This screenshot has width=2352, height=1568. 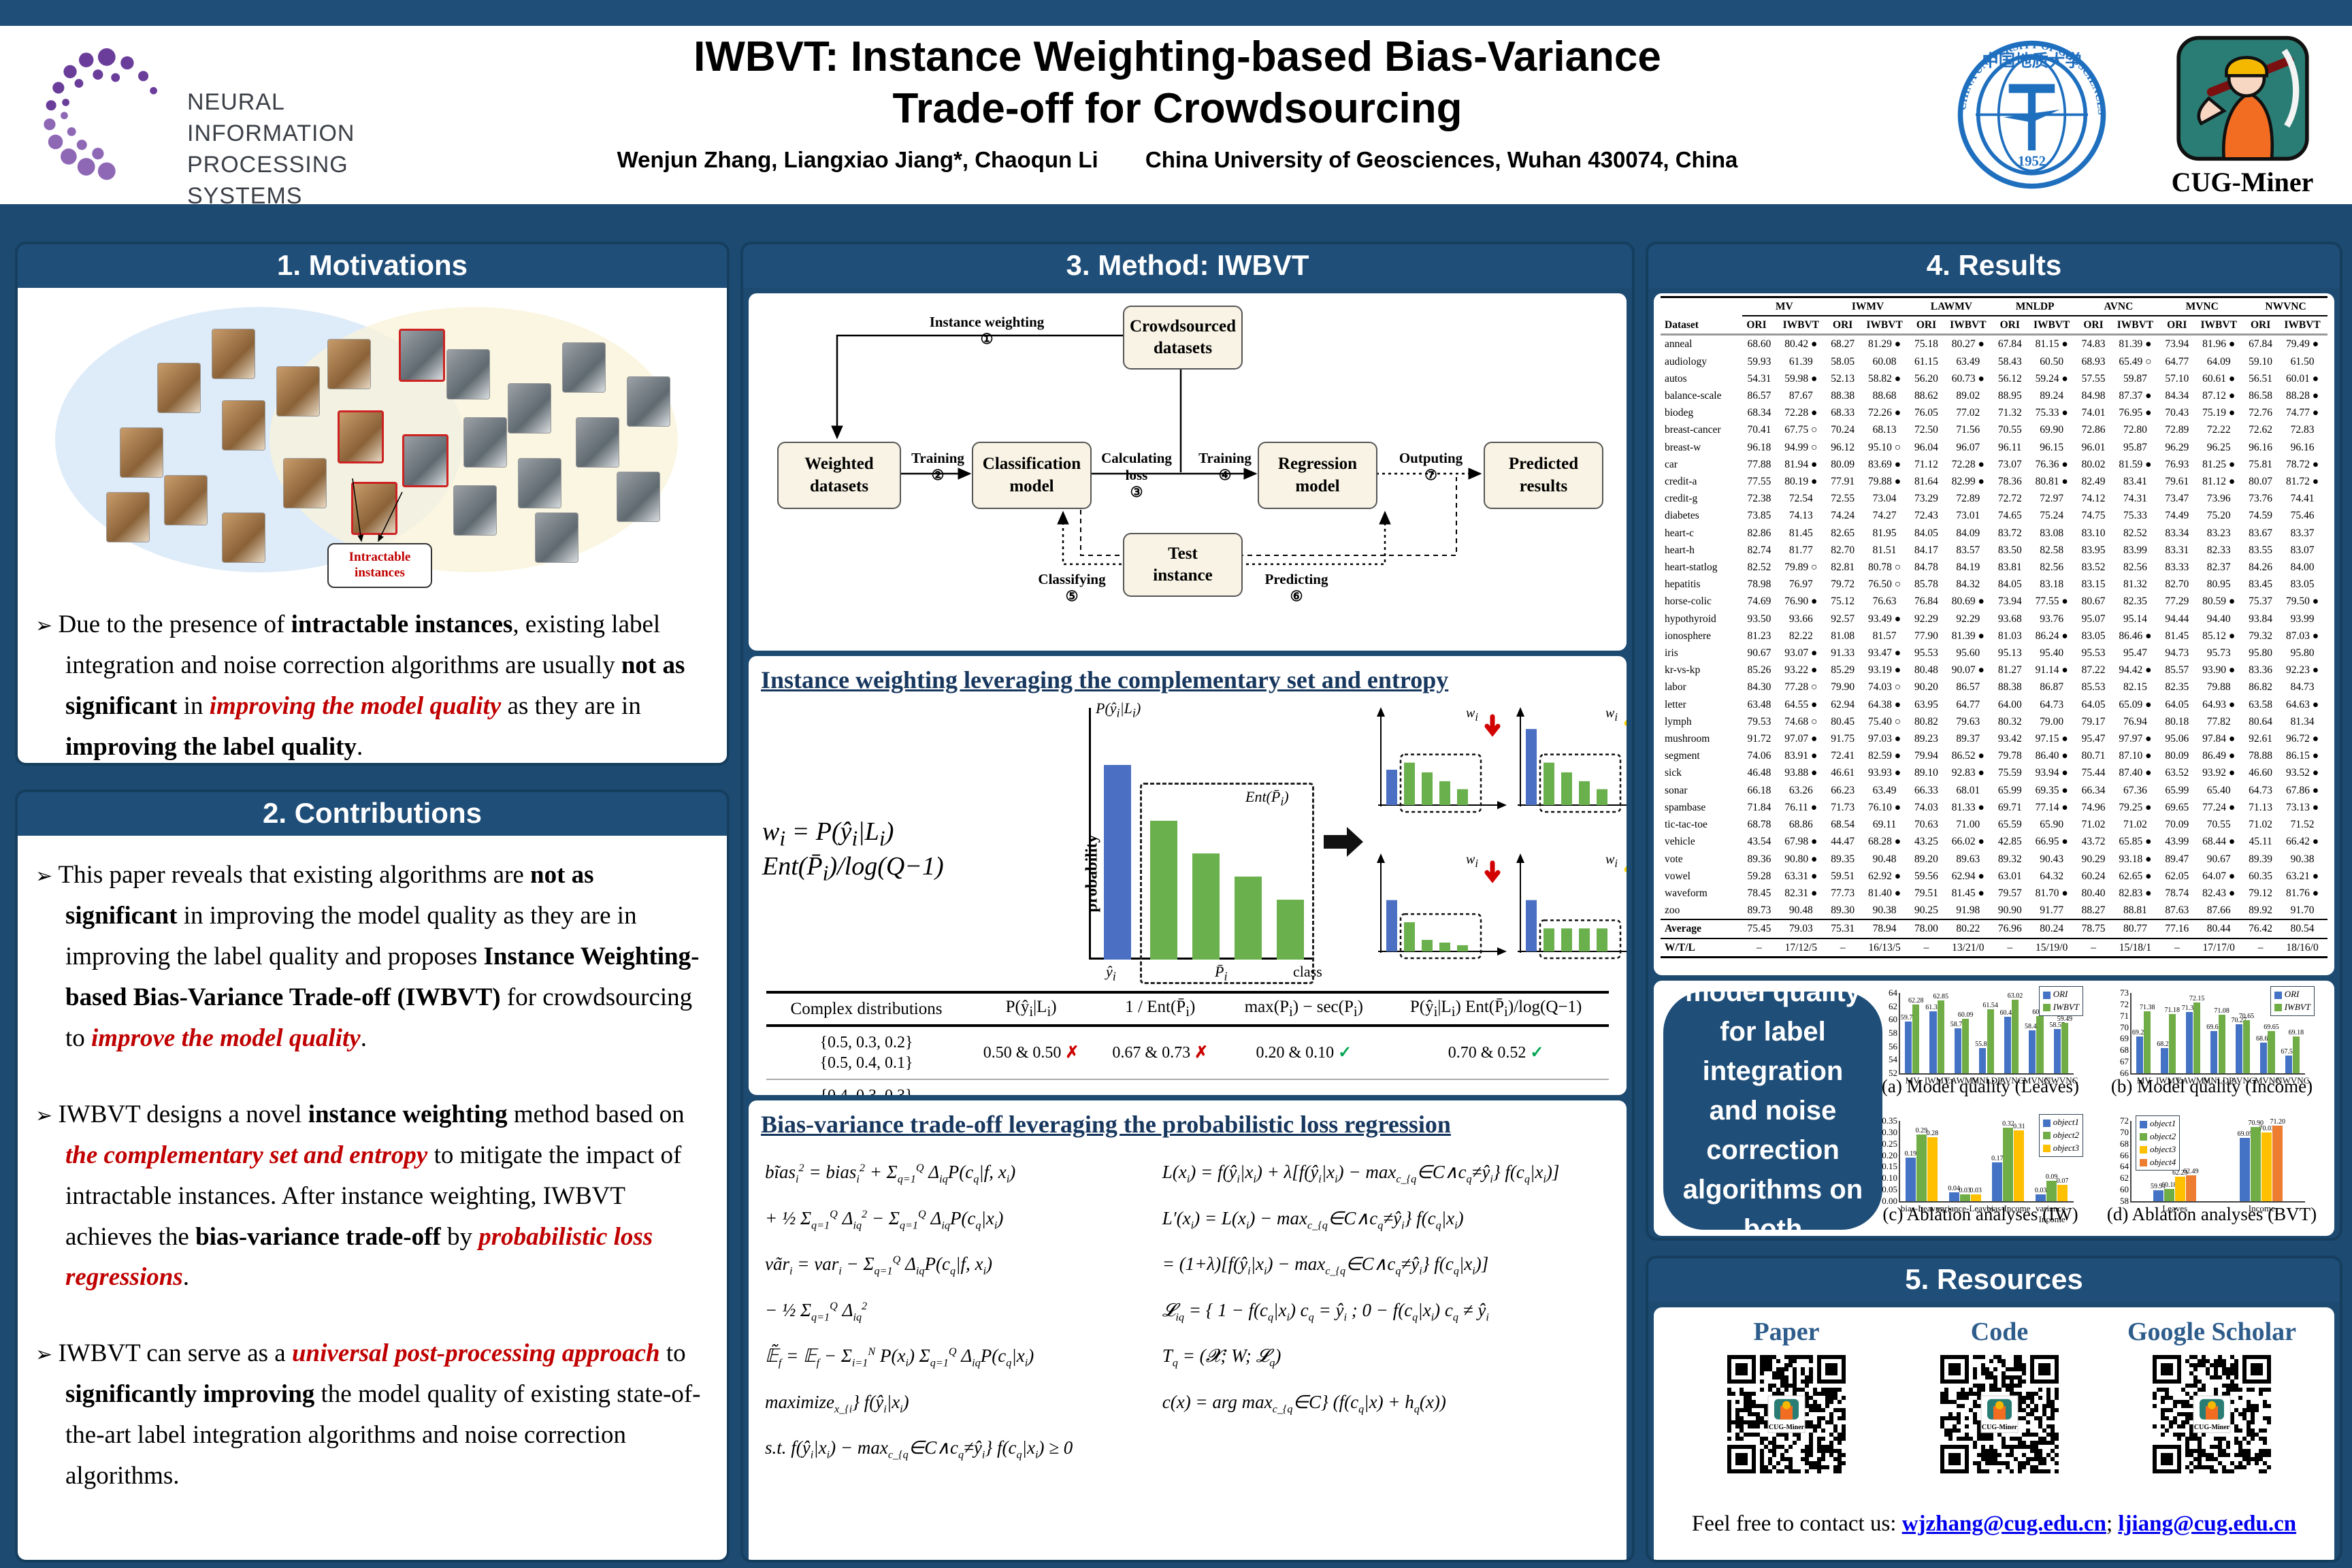 I want to click on formula: maximizex_{i} f(ŷi|xi), so click(x=837, y=1403).